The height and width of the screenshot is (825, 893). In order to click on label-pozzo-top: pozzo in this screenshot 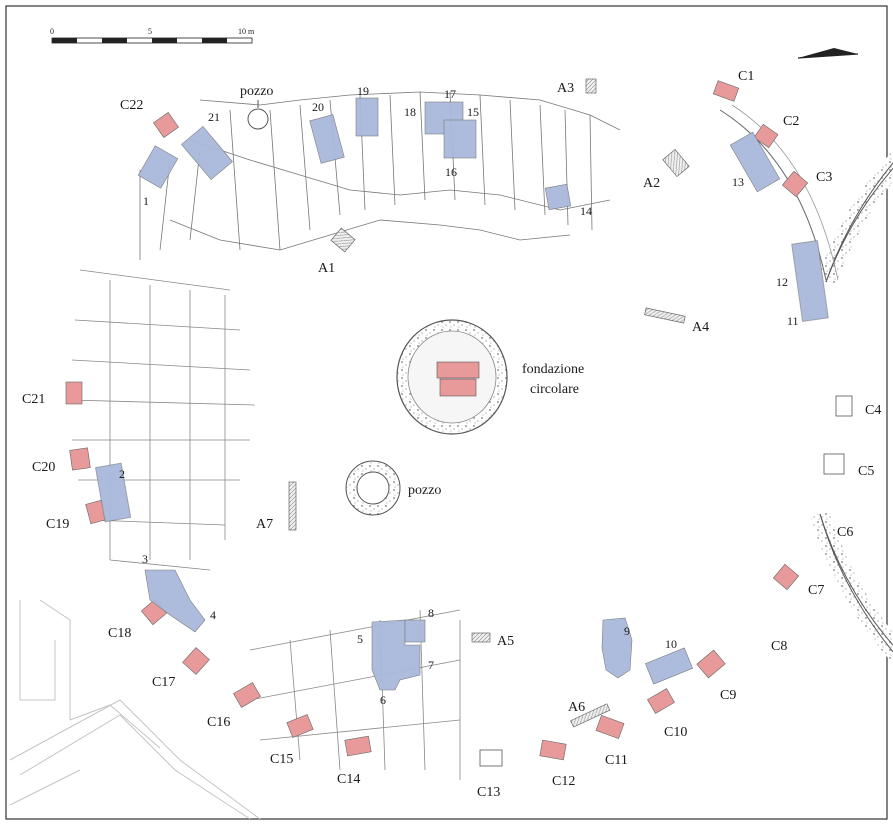, I will do `click(256, 91)`.